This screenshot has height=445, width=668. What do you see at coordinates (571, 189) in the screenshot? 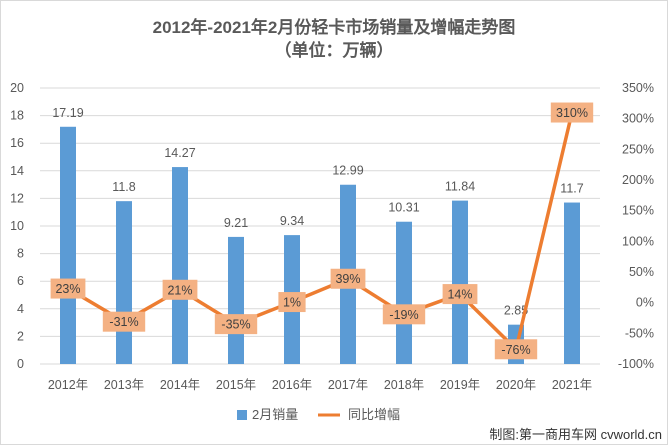
I see `bar-data-label: 11.7` at bounding box center [571, 189].